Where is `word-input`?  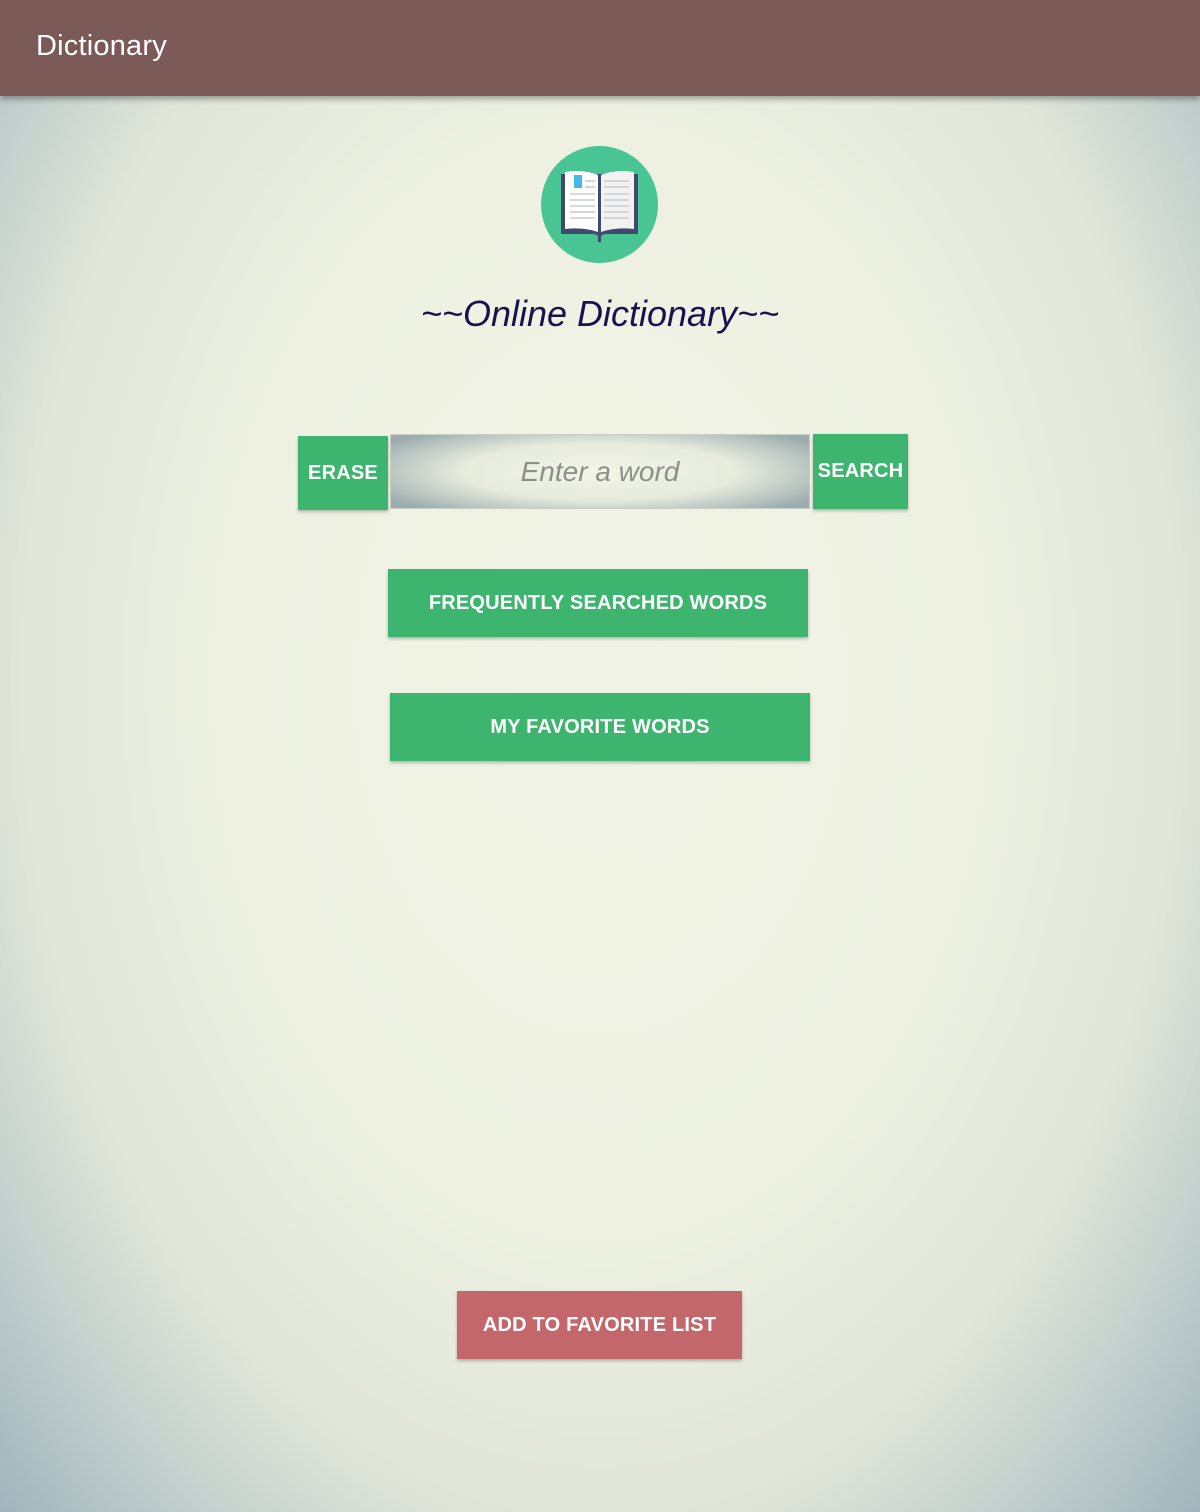 word-input is located at coordinates (600, 471).